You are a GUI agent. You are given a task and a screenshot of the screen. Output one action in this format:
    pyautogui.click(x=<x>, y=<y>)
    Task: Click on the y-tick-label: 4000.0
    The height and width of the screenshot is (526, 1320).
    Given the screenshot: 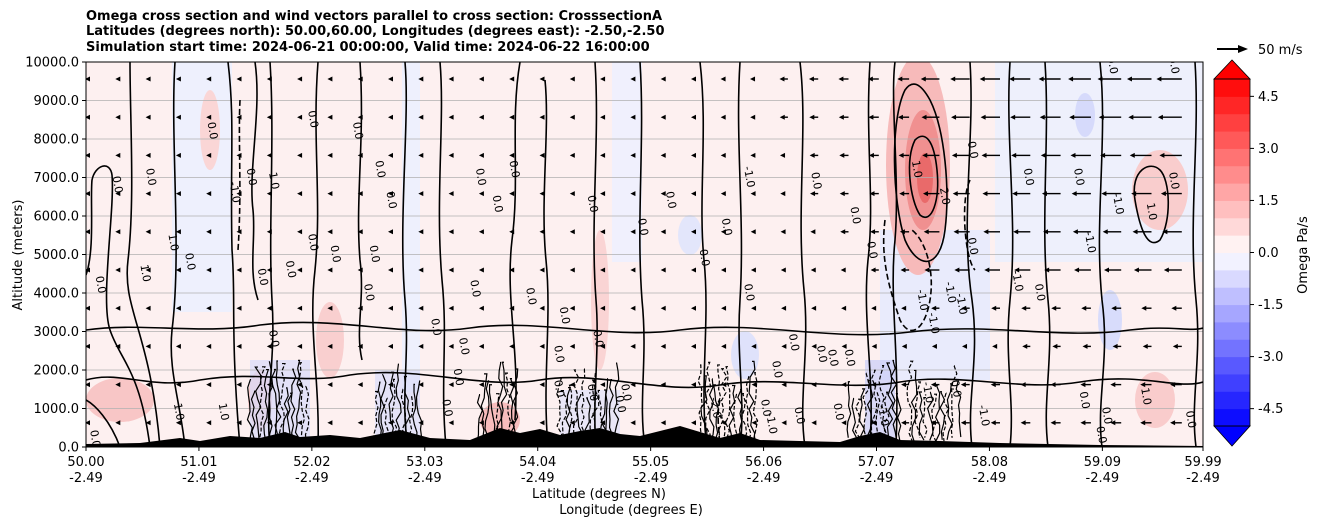 What is the action you would take?
    pyautogui.click(x=57, y=294)
    